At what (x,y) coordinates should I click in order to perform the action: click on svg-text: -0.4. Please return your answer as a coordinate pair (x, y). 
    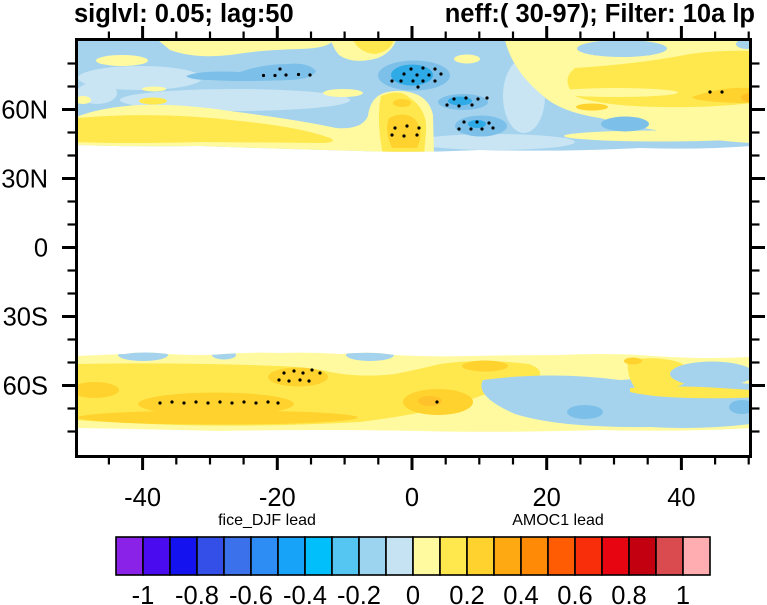
    Looking at the image, I should click on (305, 593).